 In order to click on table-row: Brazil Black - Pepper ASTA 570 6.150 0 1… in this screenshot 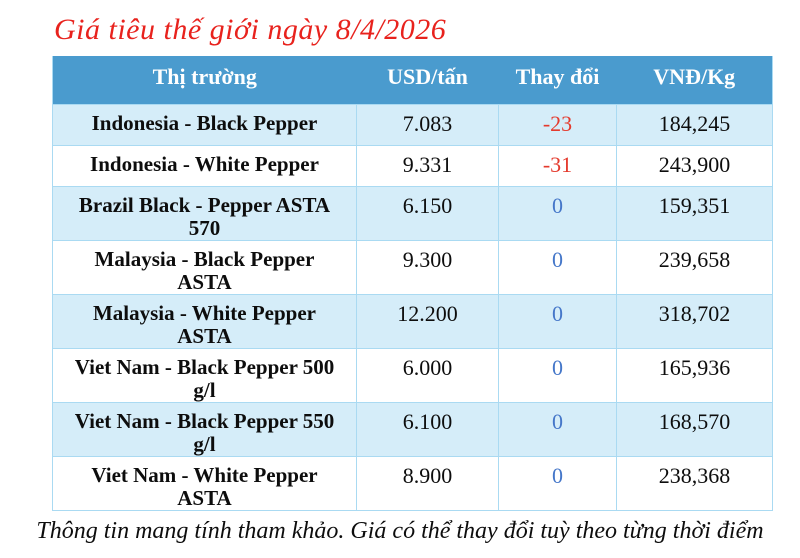, I will do `click(412, 213)`.